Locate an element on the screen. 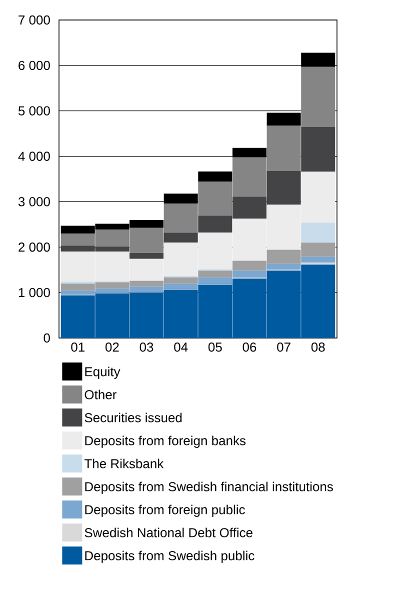 The width and height of the screenshot is (404, 610). y-tick-label: 0 is located at coordinates (47, 338).